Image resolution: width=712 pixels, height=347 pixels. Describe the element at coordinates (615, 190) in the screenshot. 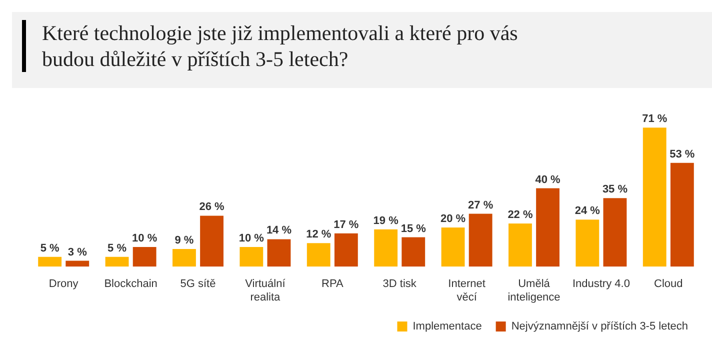

I see `data-label: 35 %` at that location.